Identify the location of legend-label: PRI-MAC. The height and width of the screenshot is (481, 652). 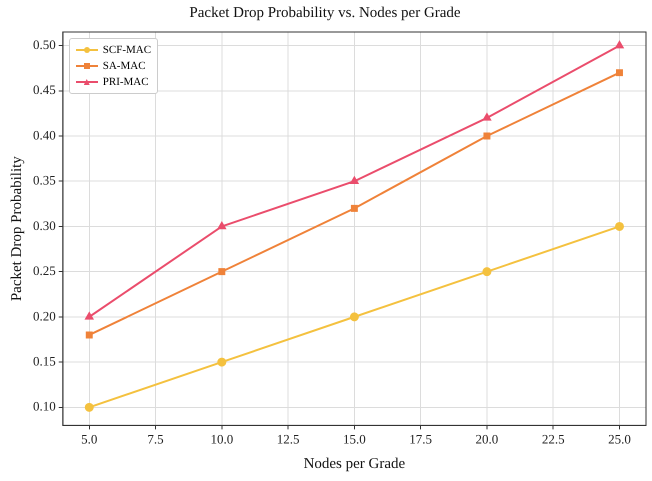
(125, 82).